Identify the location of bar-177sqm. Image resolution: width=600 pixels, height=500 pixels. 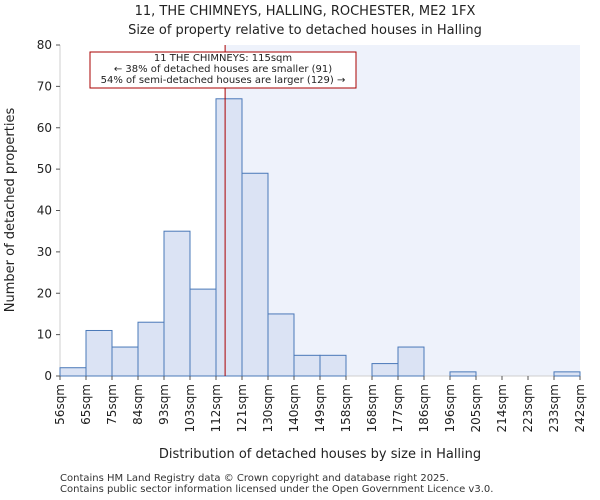
(411, 361).